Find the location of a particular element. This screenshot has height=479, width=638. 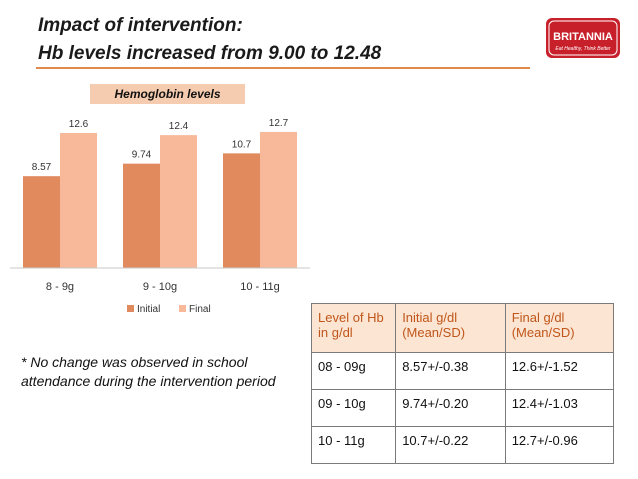

table-row: 08 - 09g 8.57+/-0.38 12.6+/-1.52 is located at coordinates (462, 371).